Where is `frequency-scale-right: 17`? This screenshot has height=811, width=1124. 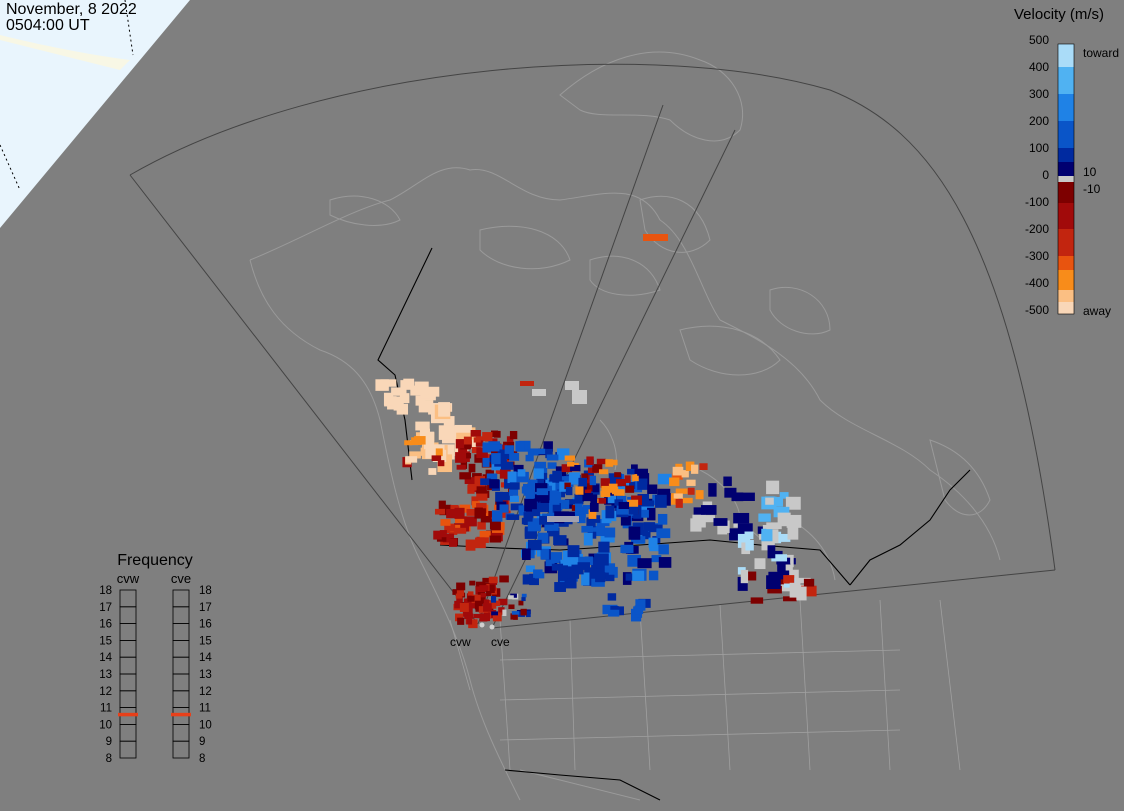 frequency-scale-right: 17 is located at coordinates (205, 608).